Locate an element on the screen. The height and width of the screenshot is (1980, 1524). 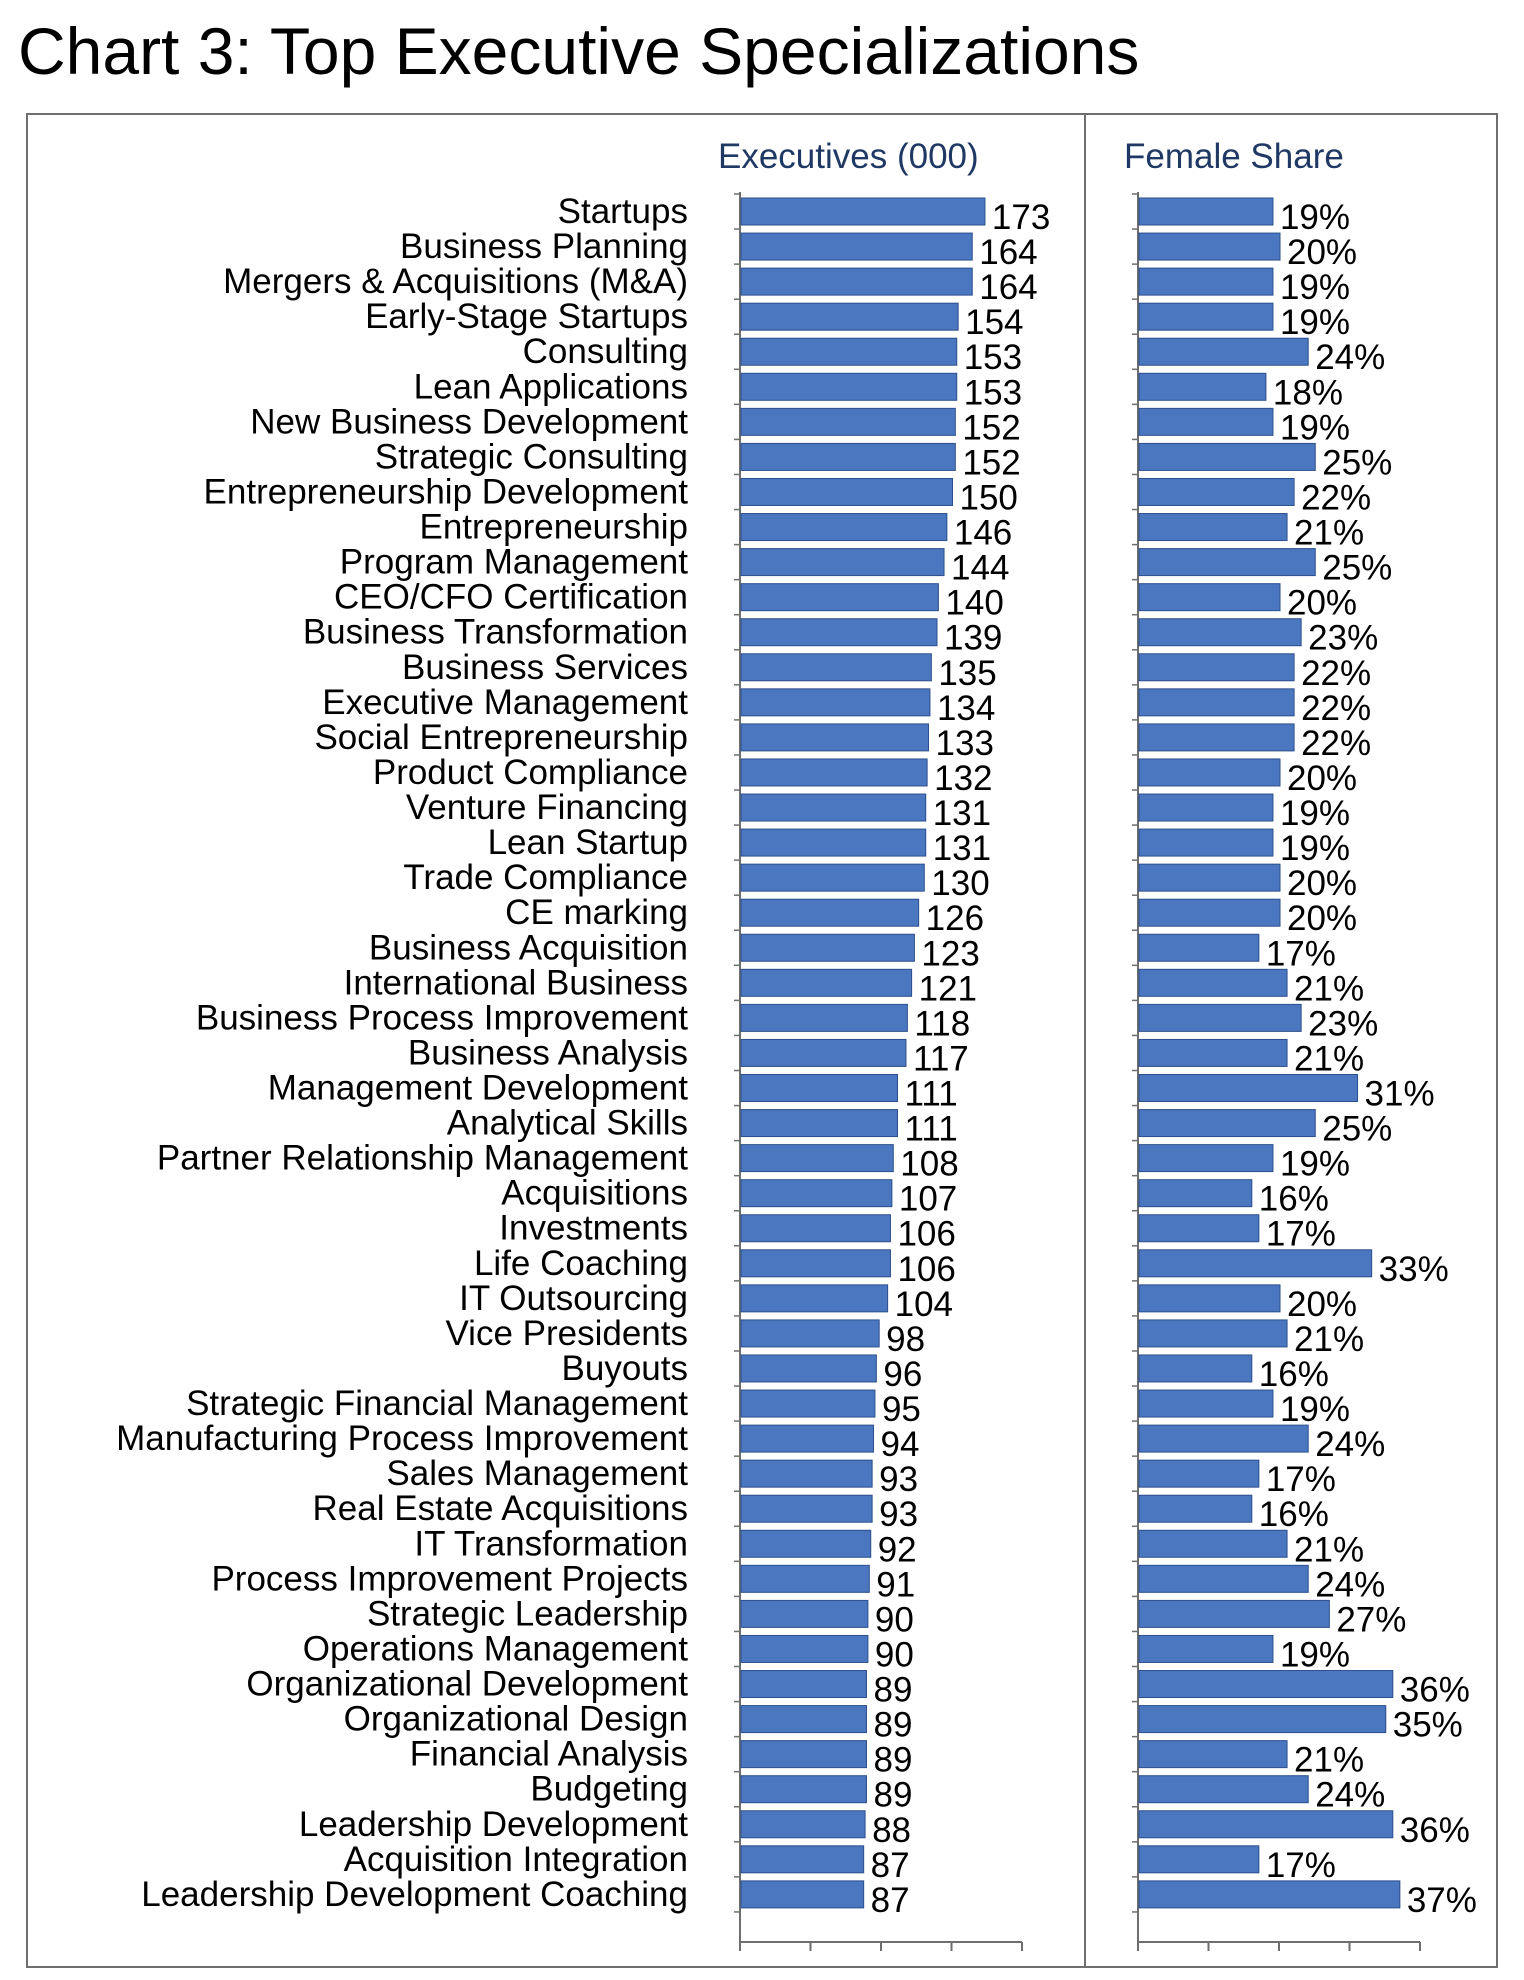
exec-value-label: 104 is located at coordinates (924, 1304).